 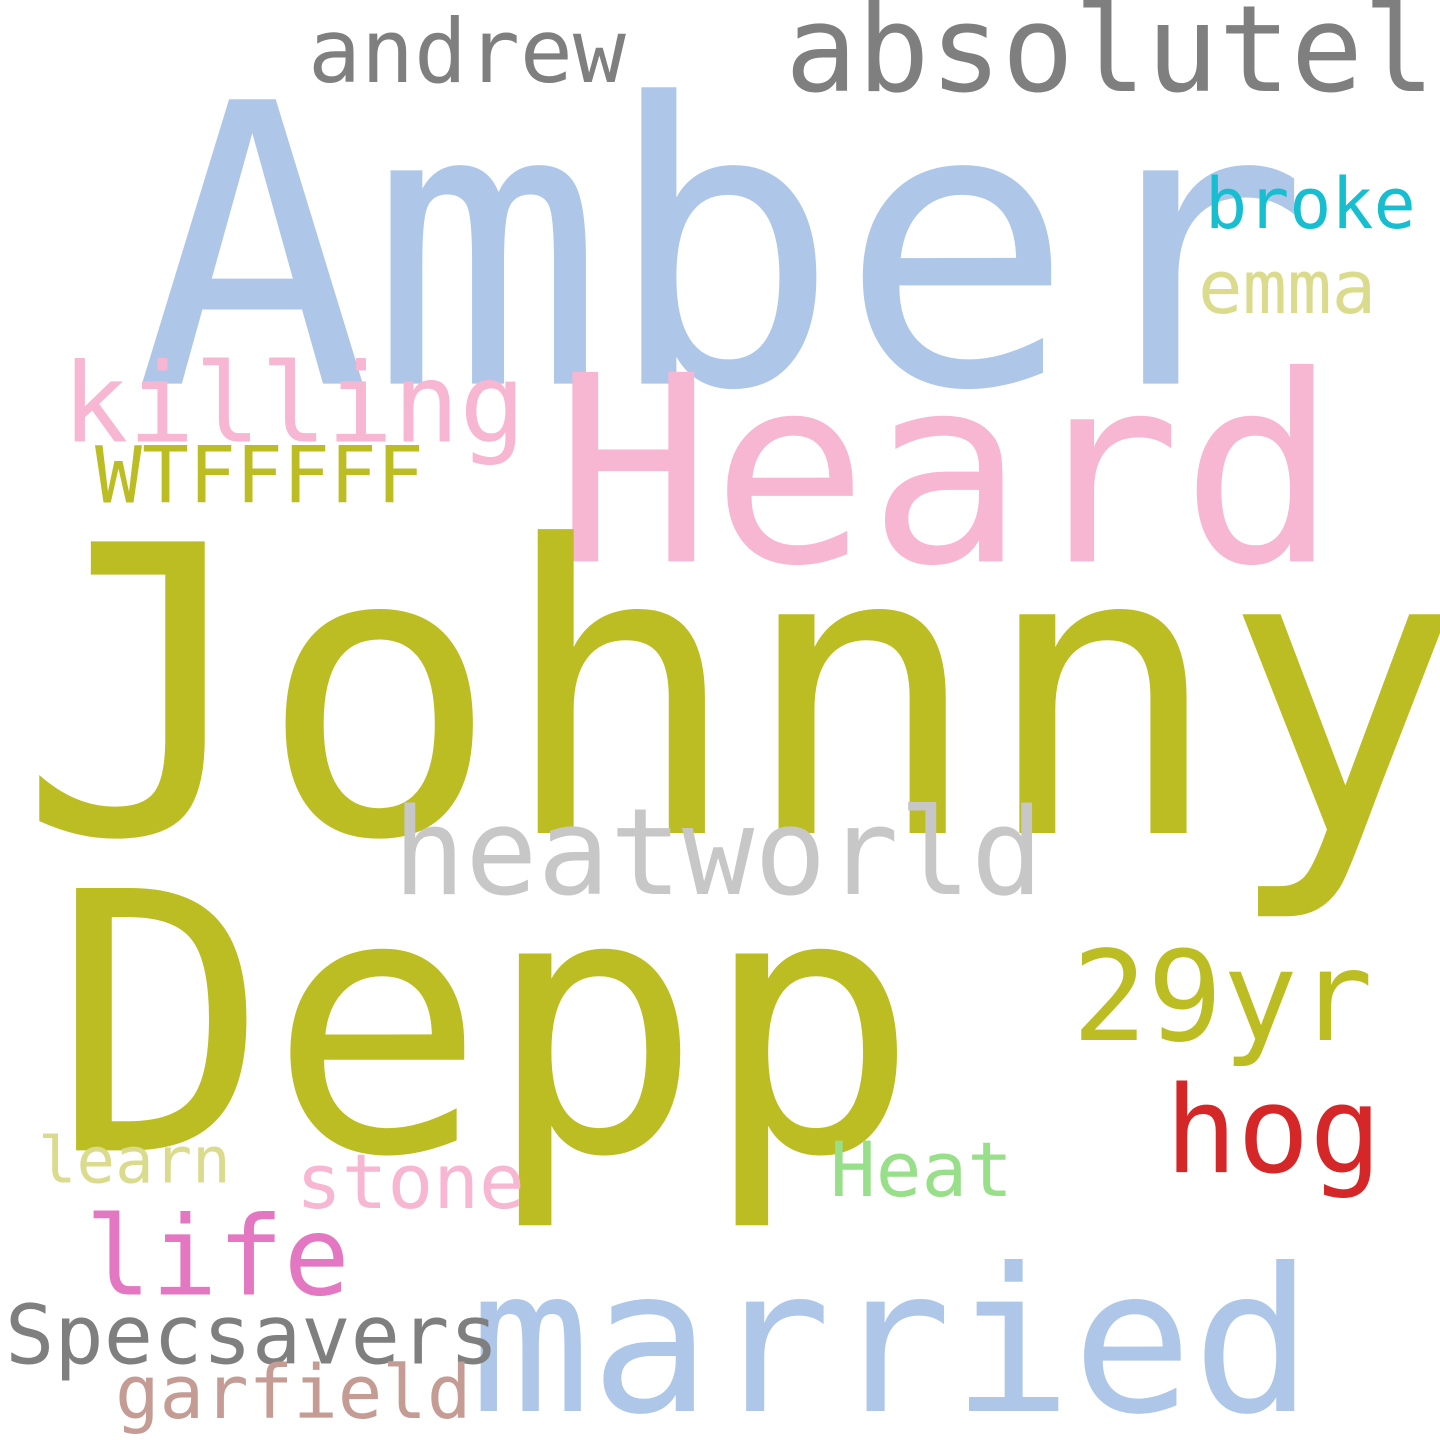 What do you see at coordinates (922, 1170) in the screenshot?
I see `word-heat: Heat` at bounding box center [922, 1170].